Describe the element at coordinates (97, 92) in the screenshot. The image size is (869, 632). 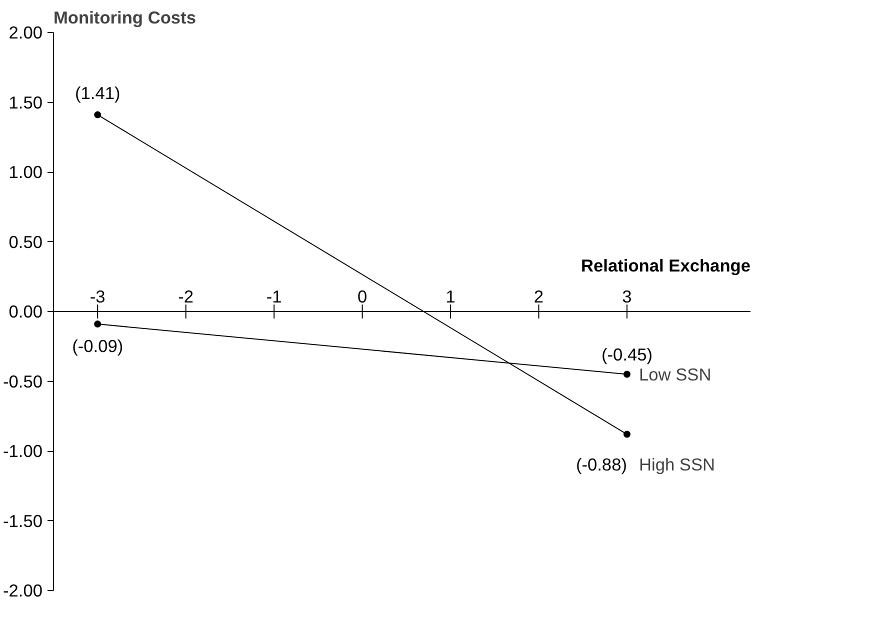
I see `data-label: (1.41)` at that location.